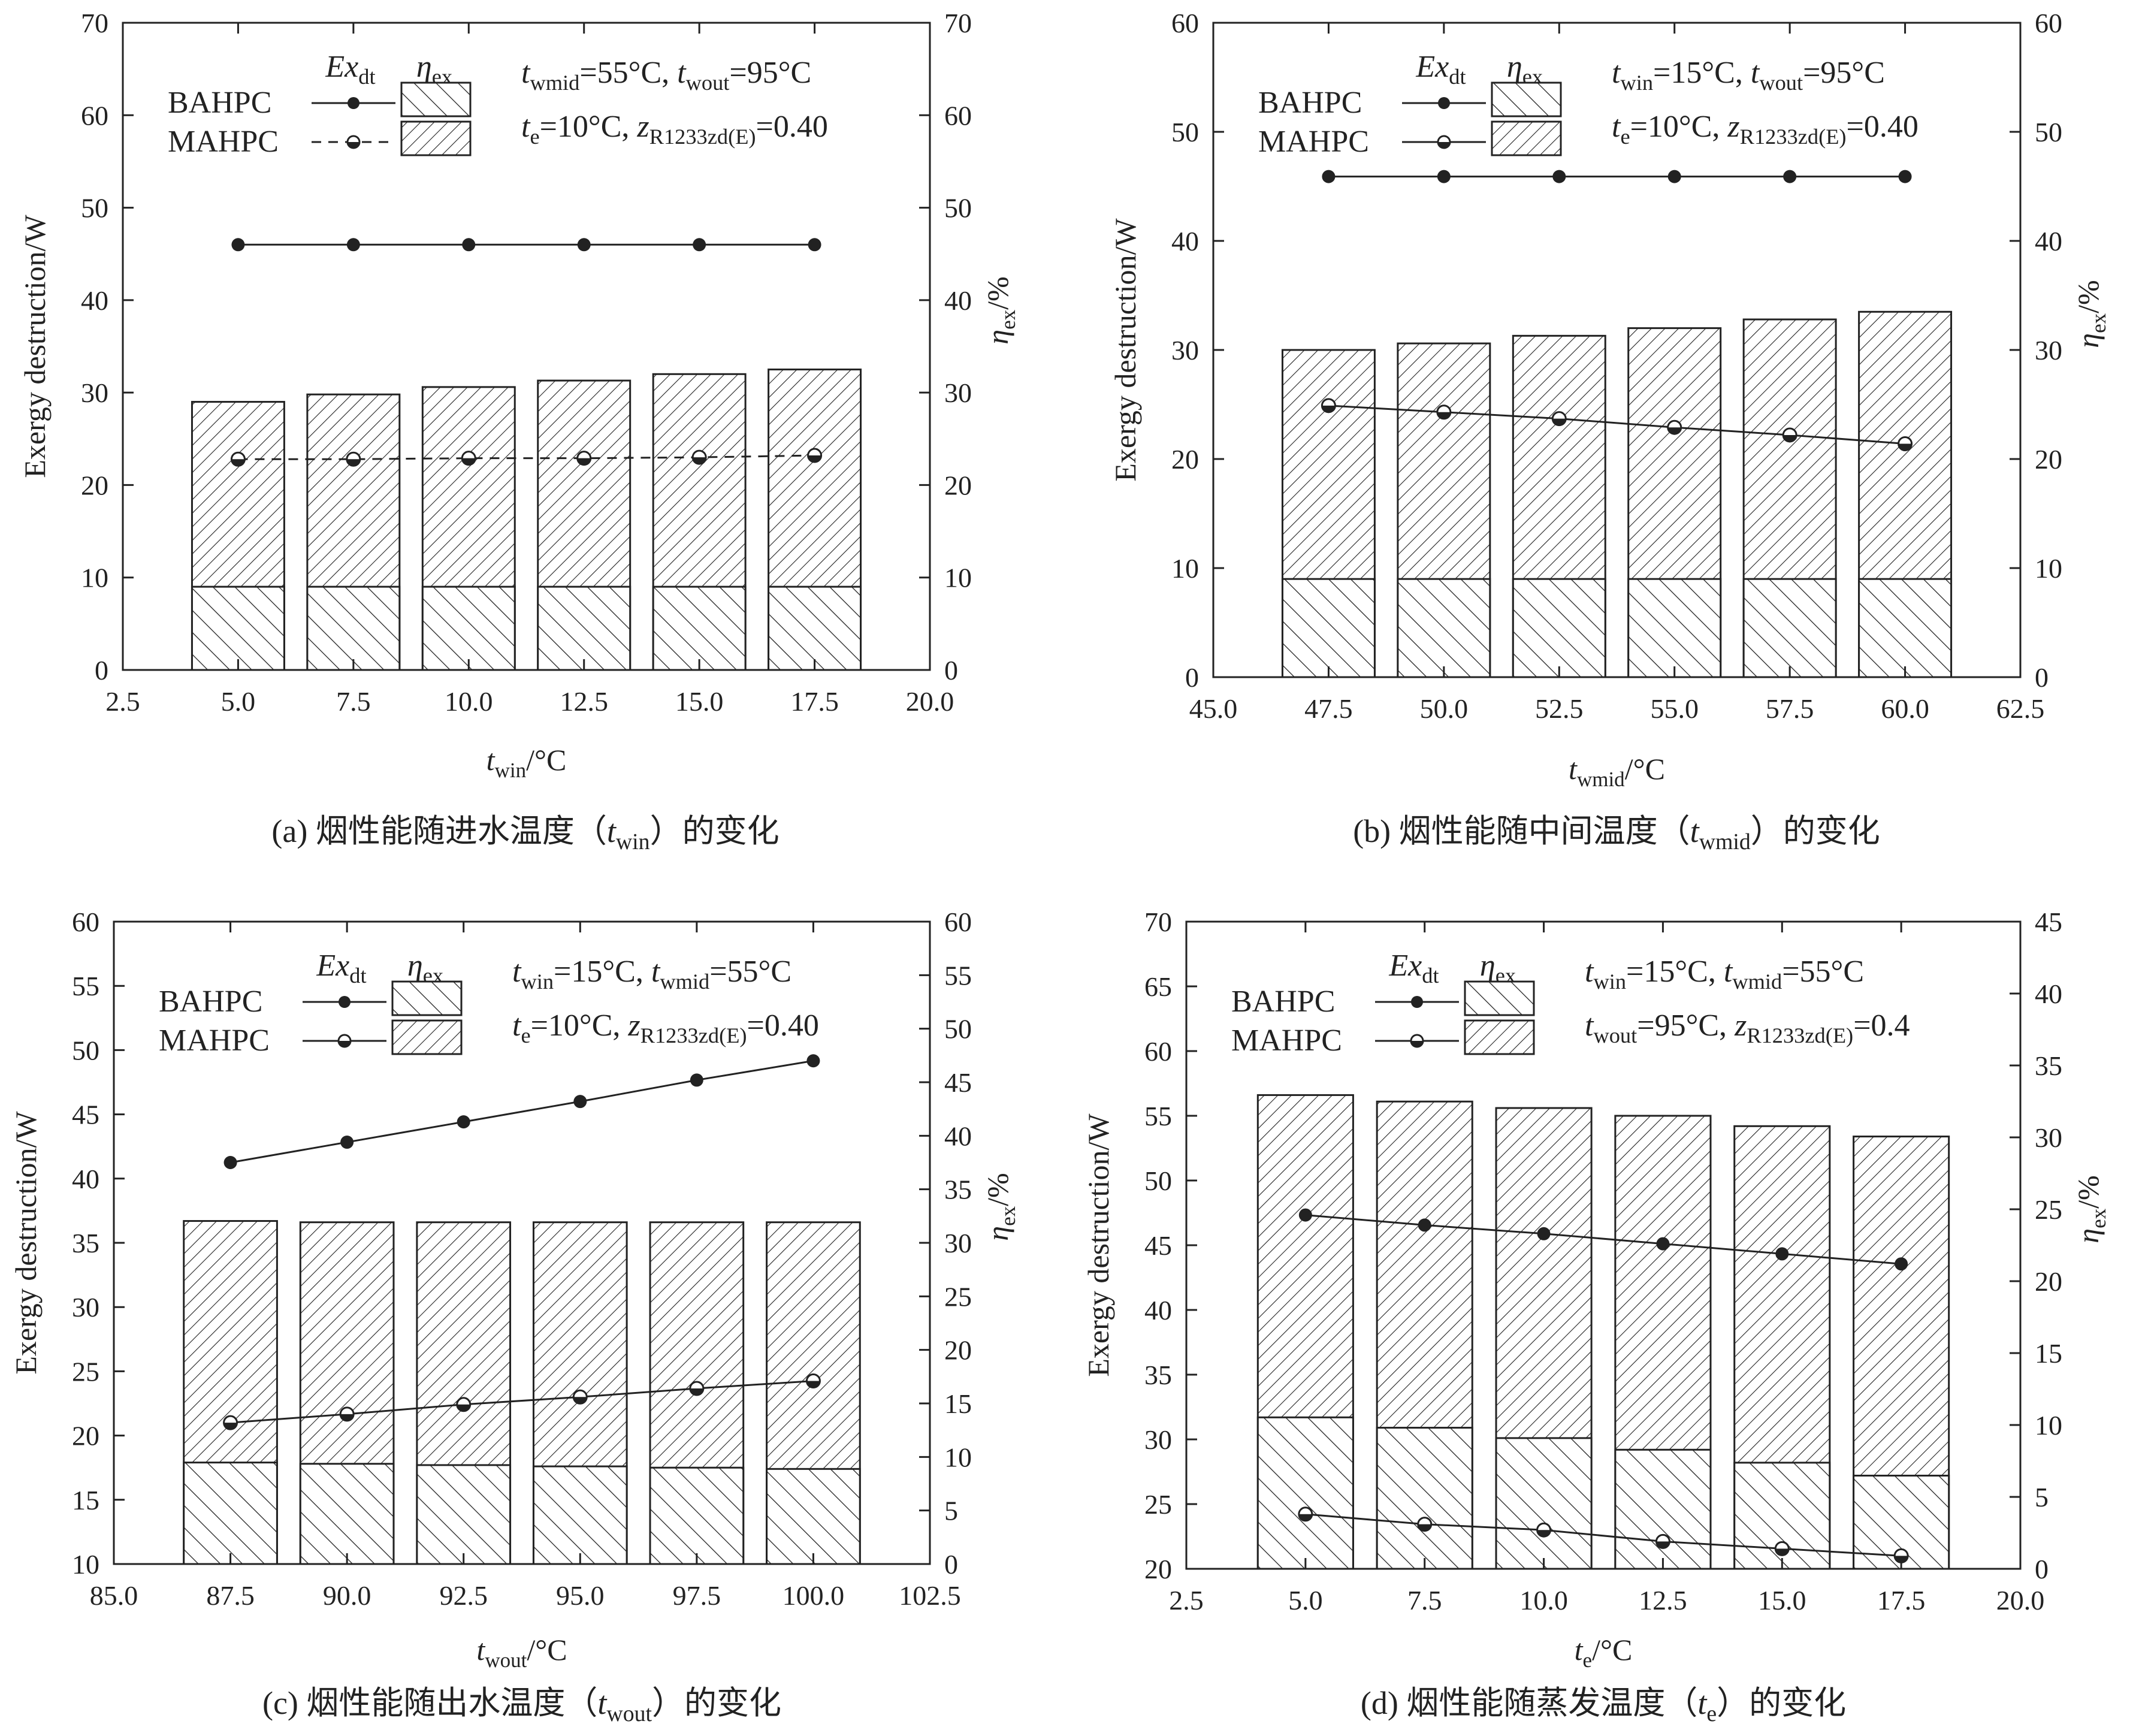  I want to click on caption-d: (d) 烟性能随蒸发温度（te）的变化, so click(1603, 1706).